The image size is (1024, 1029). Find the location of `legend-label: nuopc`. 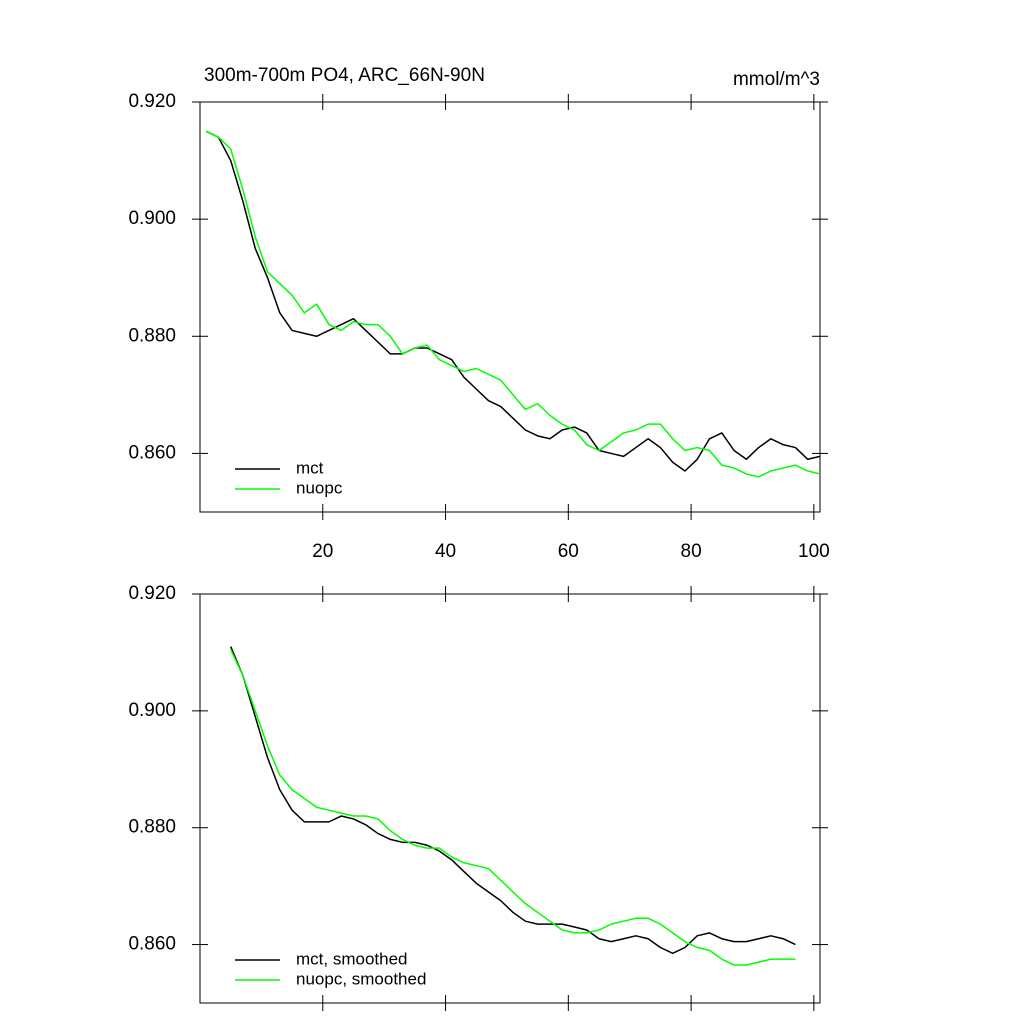

legend-label: nuopc is located at coordinates (319, 487).